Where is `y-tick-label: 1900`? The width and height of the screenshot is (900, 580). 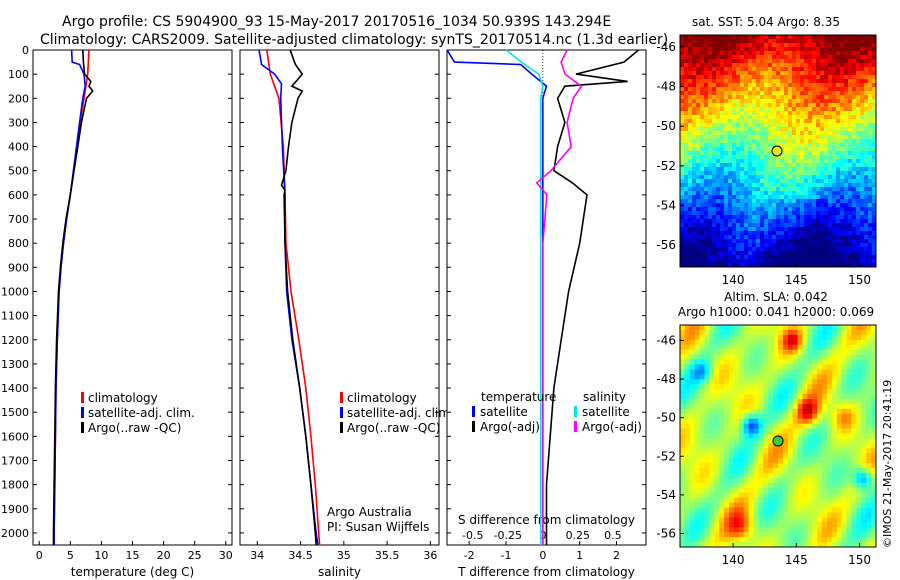 y-tick-label: 1900 is located at coordinates (15, 509).